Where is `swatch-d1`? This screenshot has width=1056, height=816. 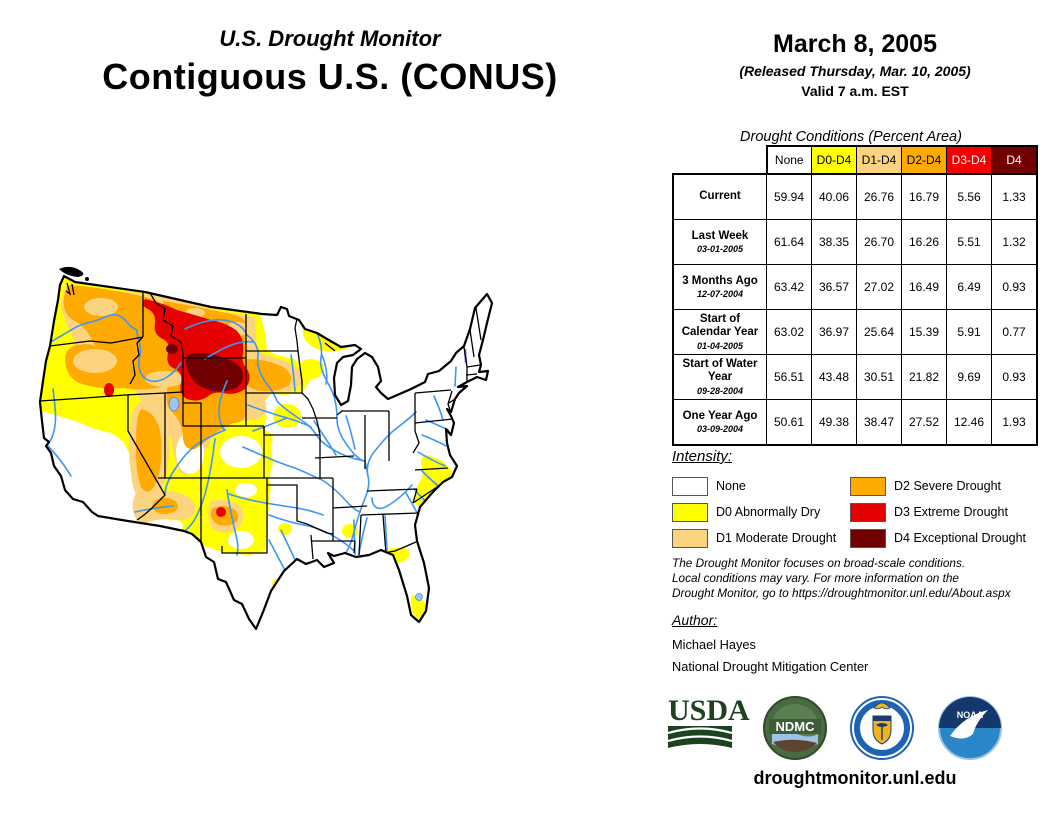
swatch-d1 is located at coordinates (690, 538).